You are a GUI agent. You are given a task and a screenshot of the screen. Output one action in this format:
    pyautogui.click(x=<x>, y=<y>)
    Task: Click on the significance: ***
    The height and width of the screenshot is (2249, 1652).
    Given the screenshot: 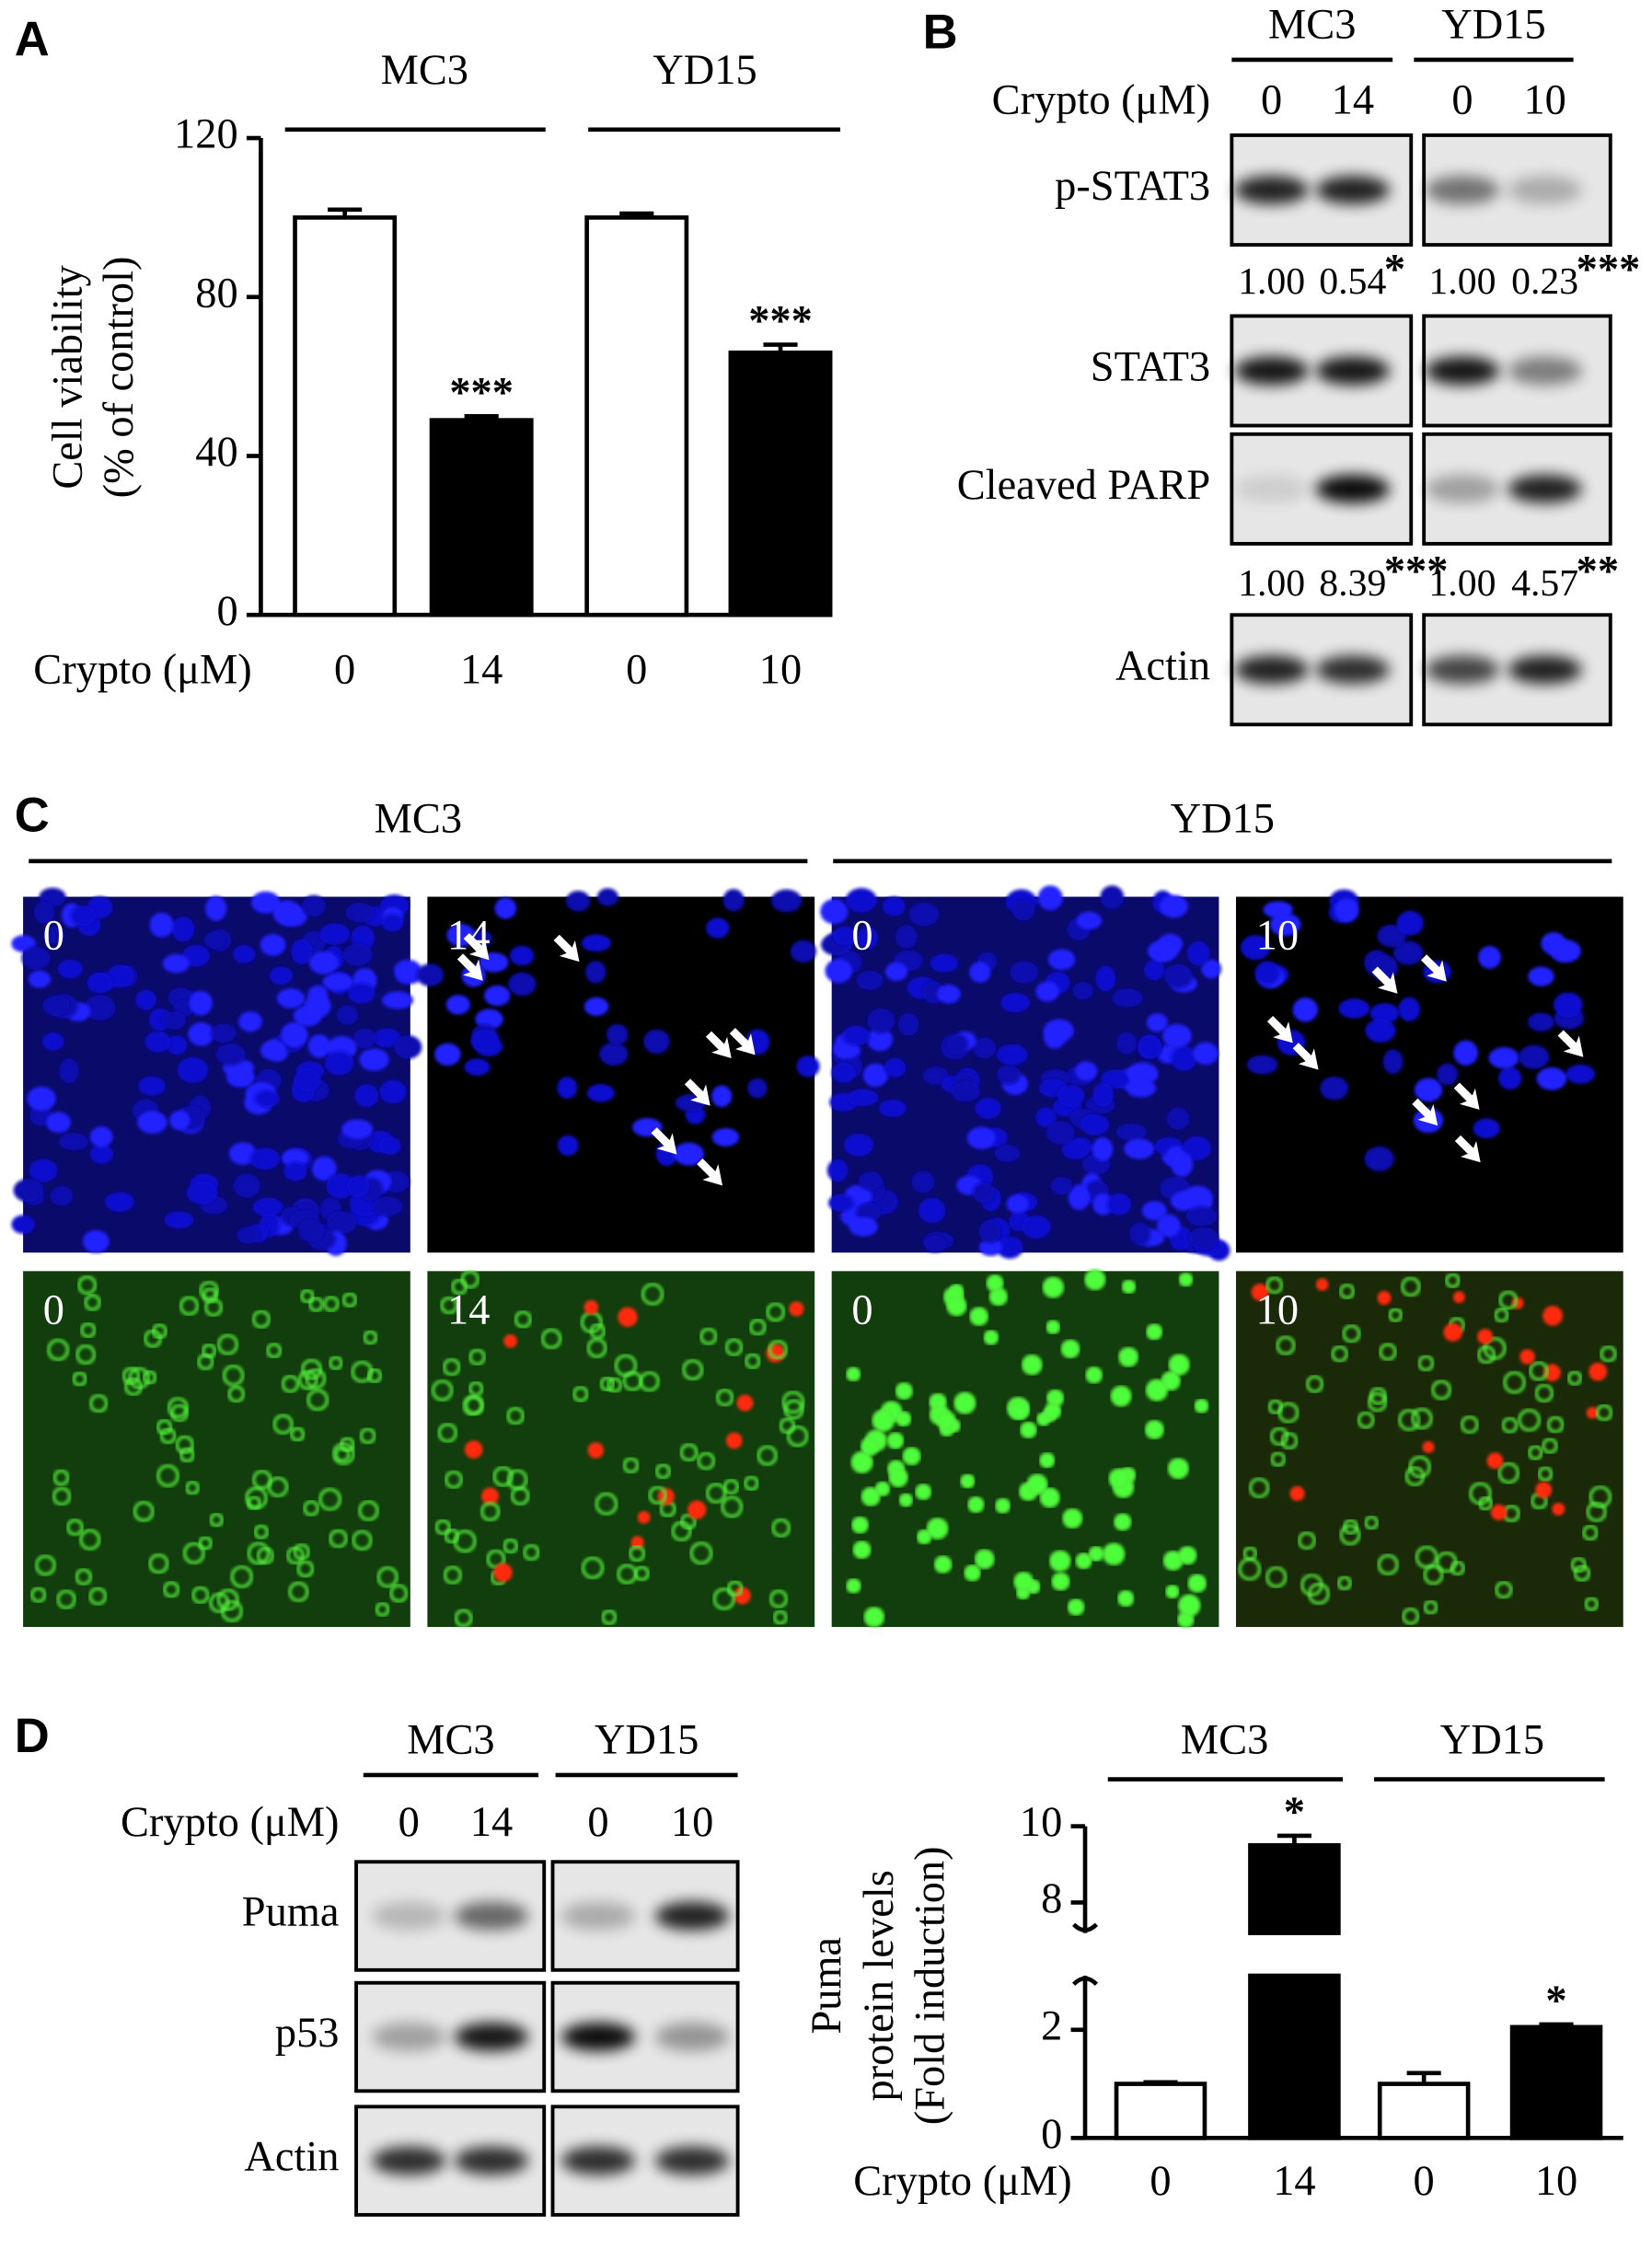 What is the action you would take?
    pyautogui.click(x=482, y=392)
    